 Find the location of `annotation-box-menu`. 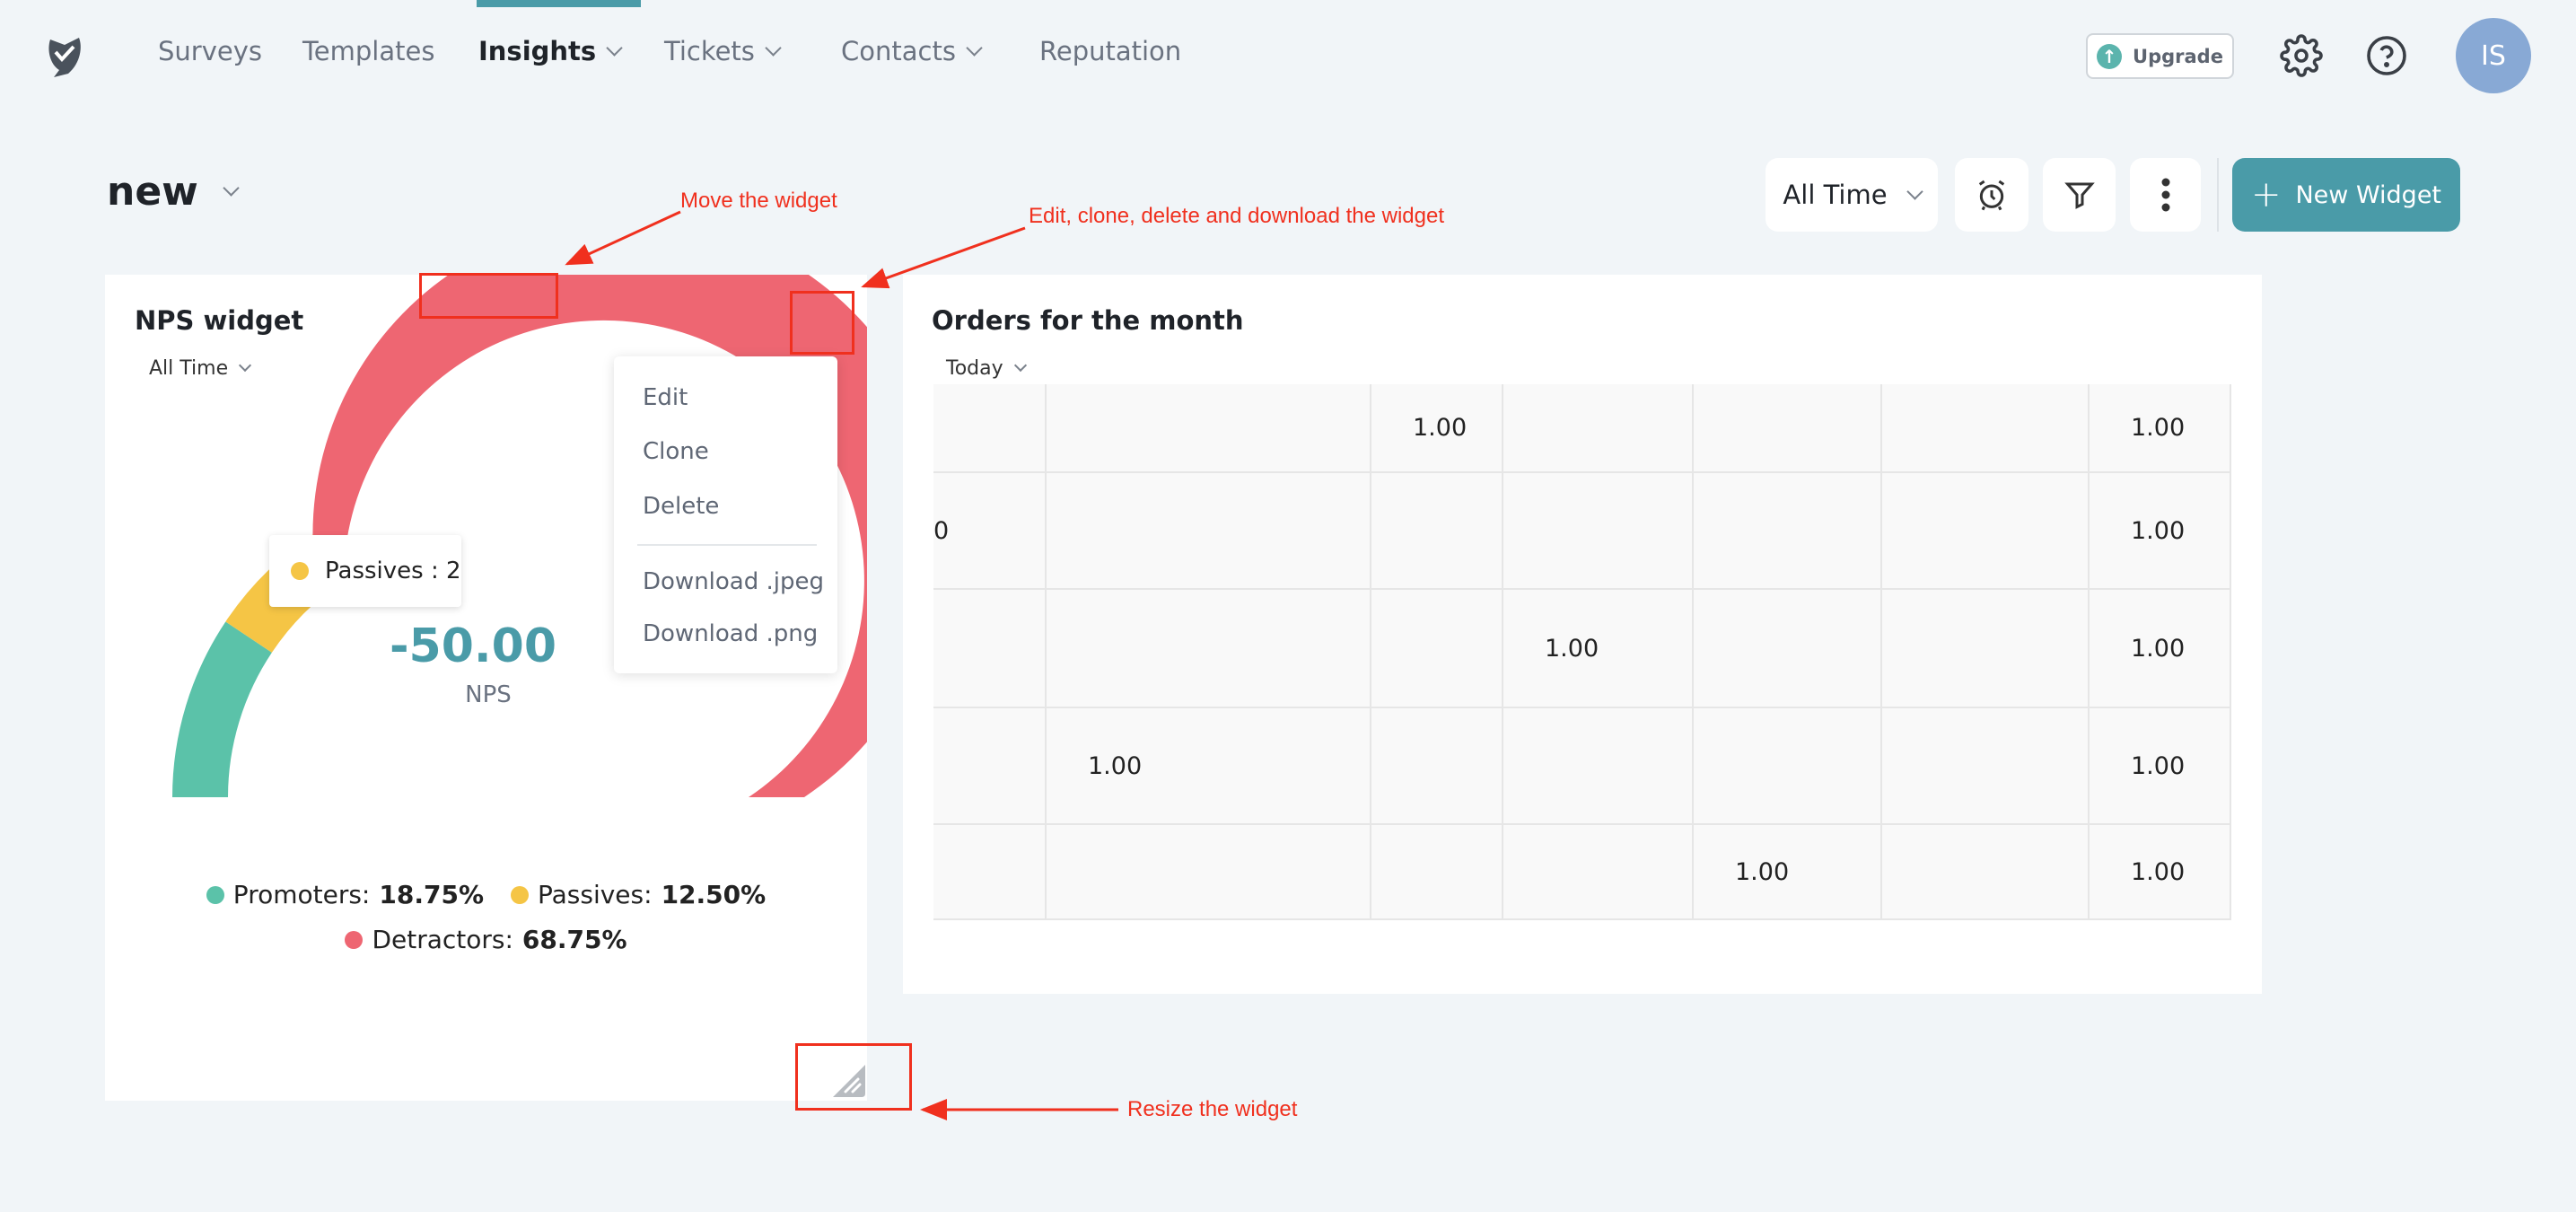

annotation-box-menu is located at coordinates (822, 323).